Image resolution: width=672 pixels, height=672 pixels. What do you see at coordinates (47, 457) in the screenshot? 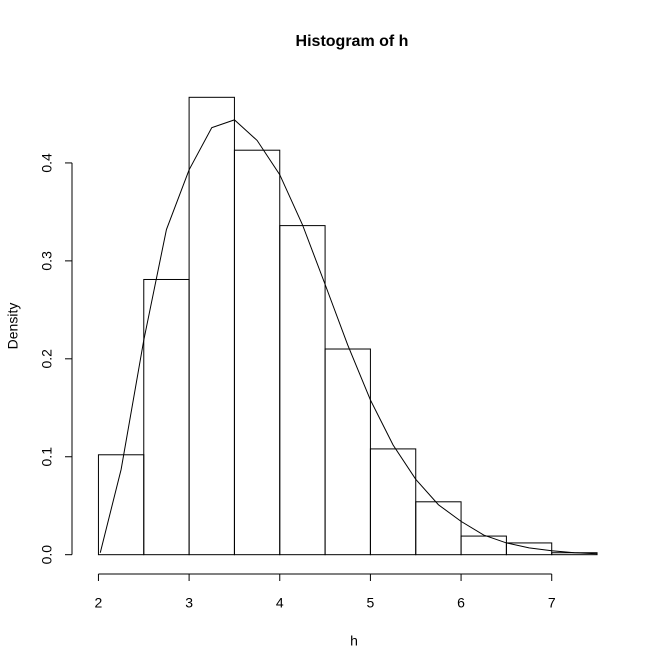
I see `y-tick-label: 0.1` at bounding box center [47, 457].